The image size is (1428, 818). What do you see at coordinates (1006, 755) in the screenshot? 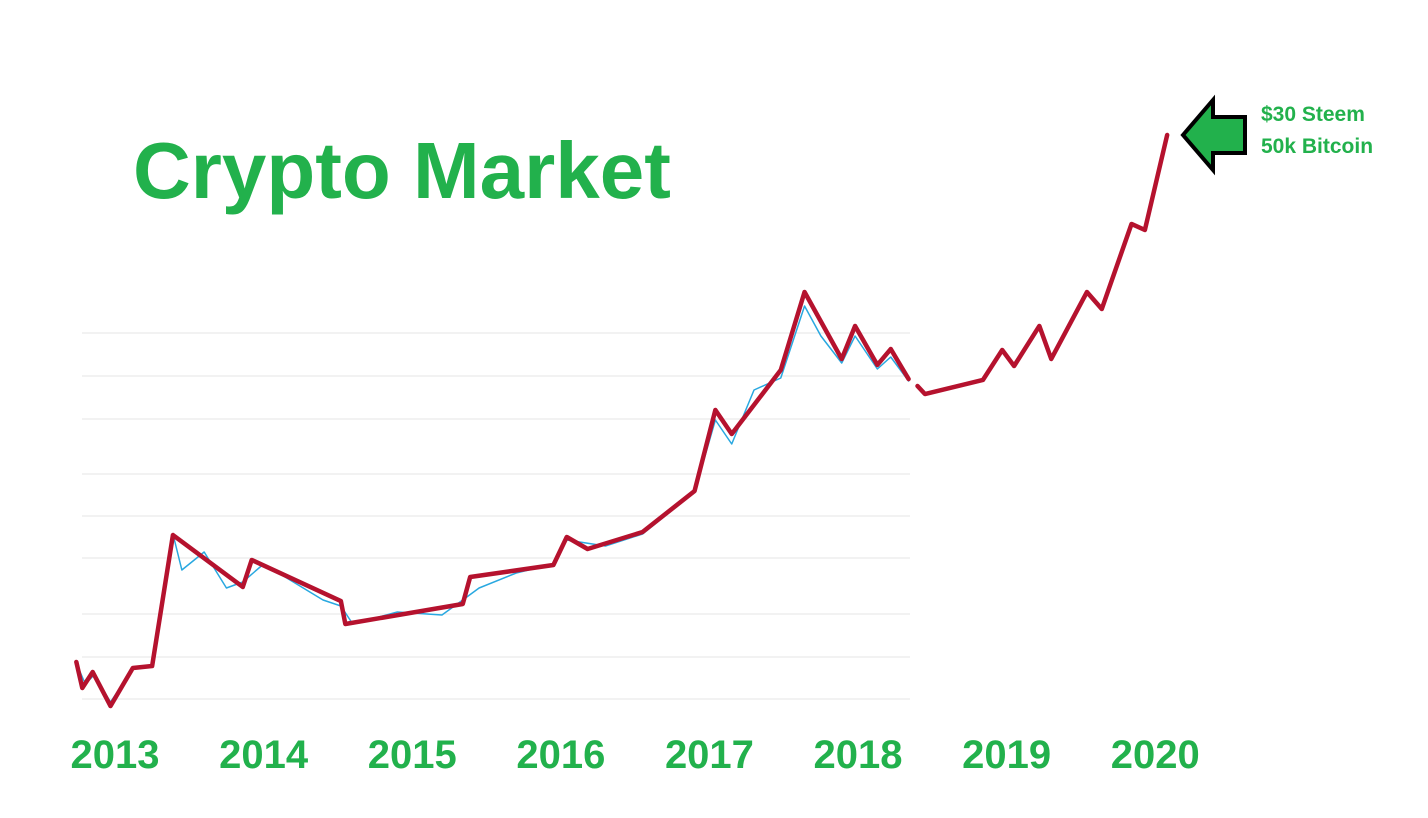
I see `x-tick-label: 2019` at bounding box center [1006, 755].